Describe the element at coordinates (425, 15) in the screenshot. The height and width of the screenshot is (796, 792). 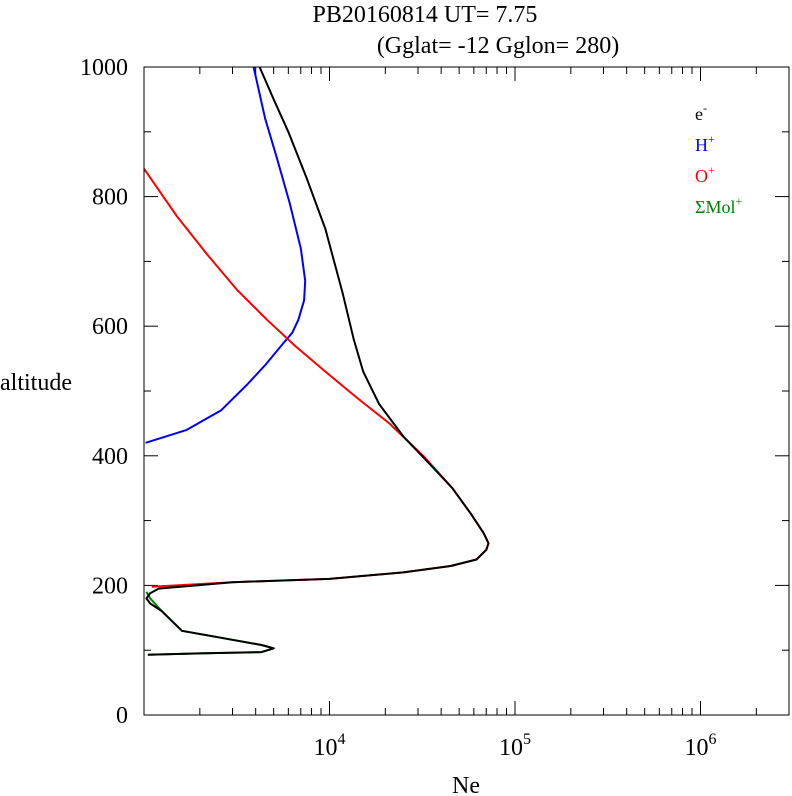
I see `chart-title-line1: PB20160814 UT= 7.75` at that location.